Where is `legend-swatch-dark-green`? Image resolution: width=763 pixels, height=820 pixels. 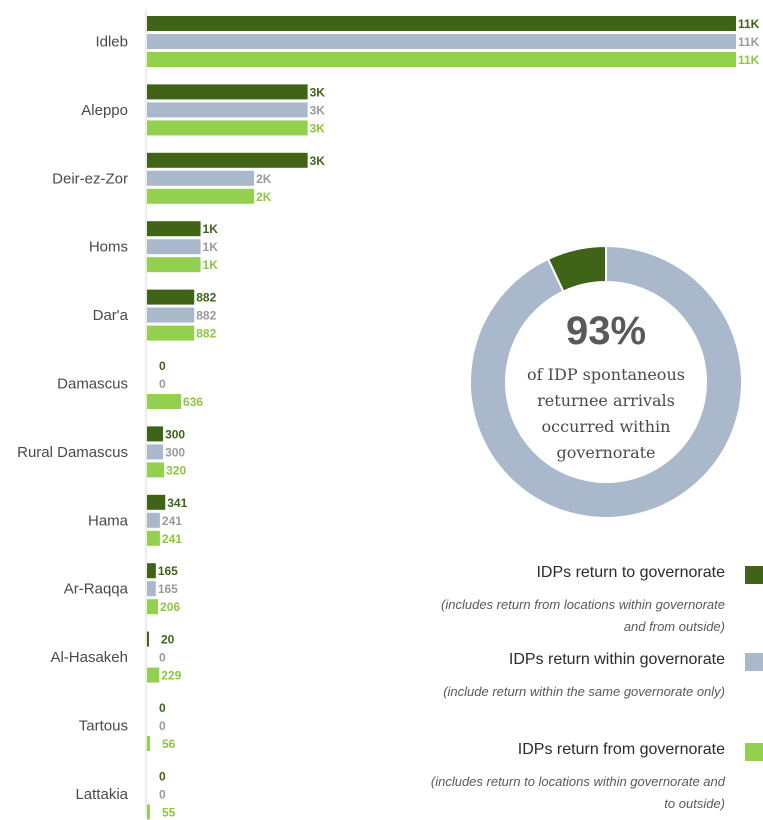
legend-swatch-dark-green is located at coordinates (754, 575).